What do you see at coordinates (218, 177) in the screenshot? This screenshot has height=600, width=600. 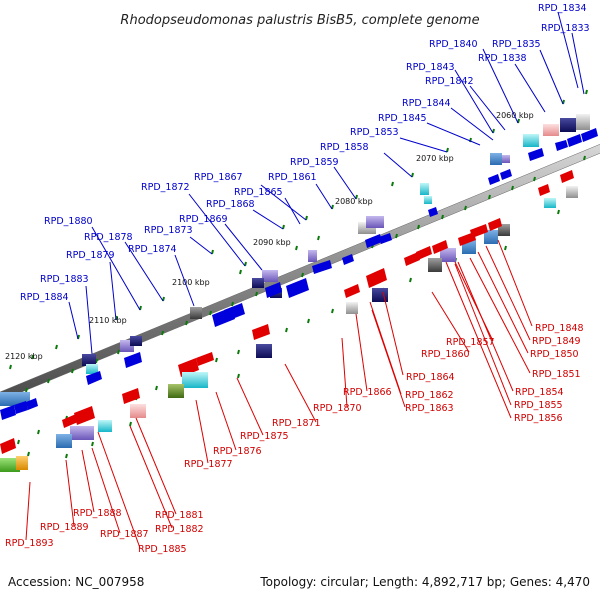 I see `gene-label: RPD_1867` at bounding box center [218, 177].